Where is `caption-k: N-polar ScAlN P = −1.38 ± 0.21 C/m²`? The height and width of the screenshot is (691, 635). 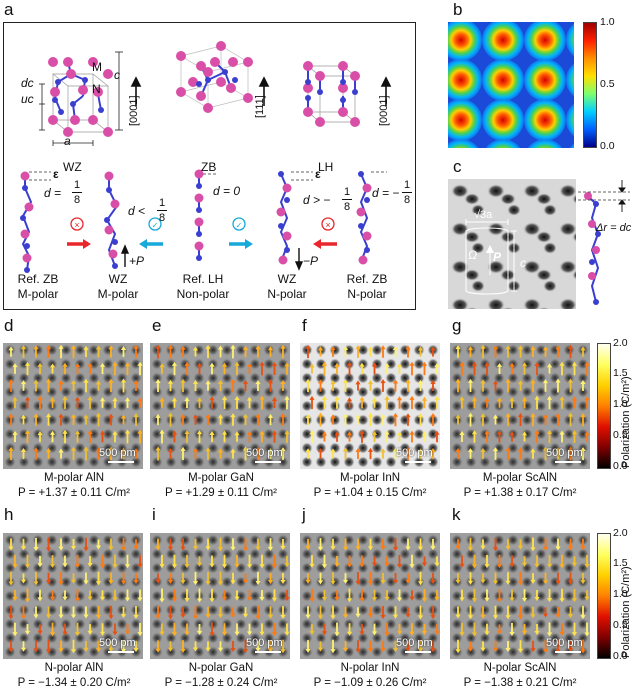 caption-k: N-polar ScAlN P = −1.38 ± 0.21 C/m² is located at coordinates (520, 676).